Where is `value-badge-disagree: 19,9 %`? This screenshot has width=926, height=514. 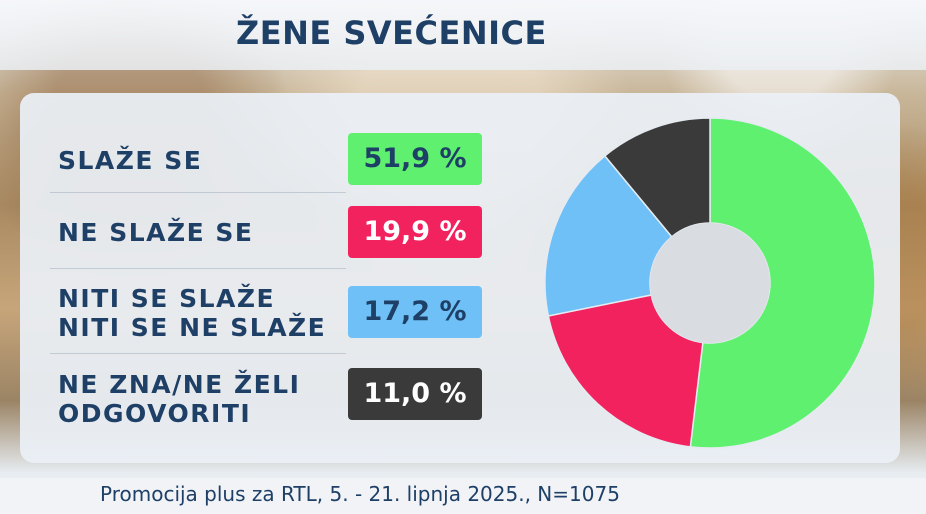
value-badge-disagree: 19,9 % is located at coordinates (415, 232).